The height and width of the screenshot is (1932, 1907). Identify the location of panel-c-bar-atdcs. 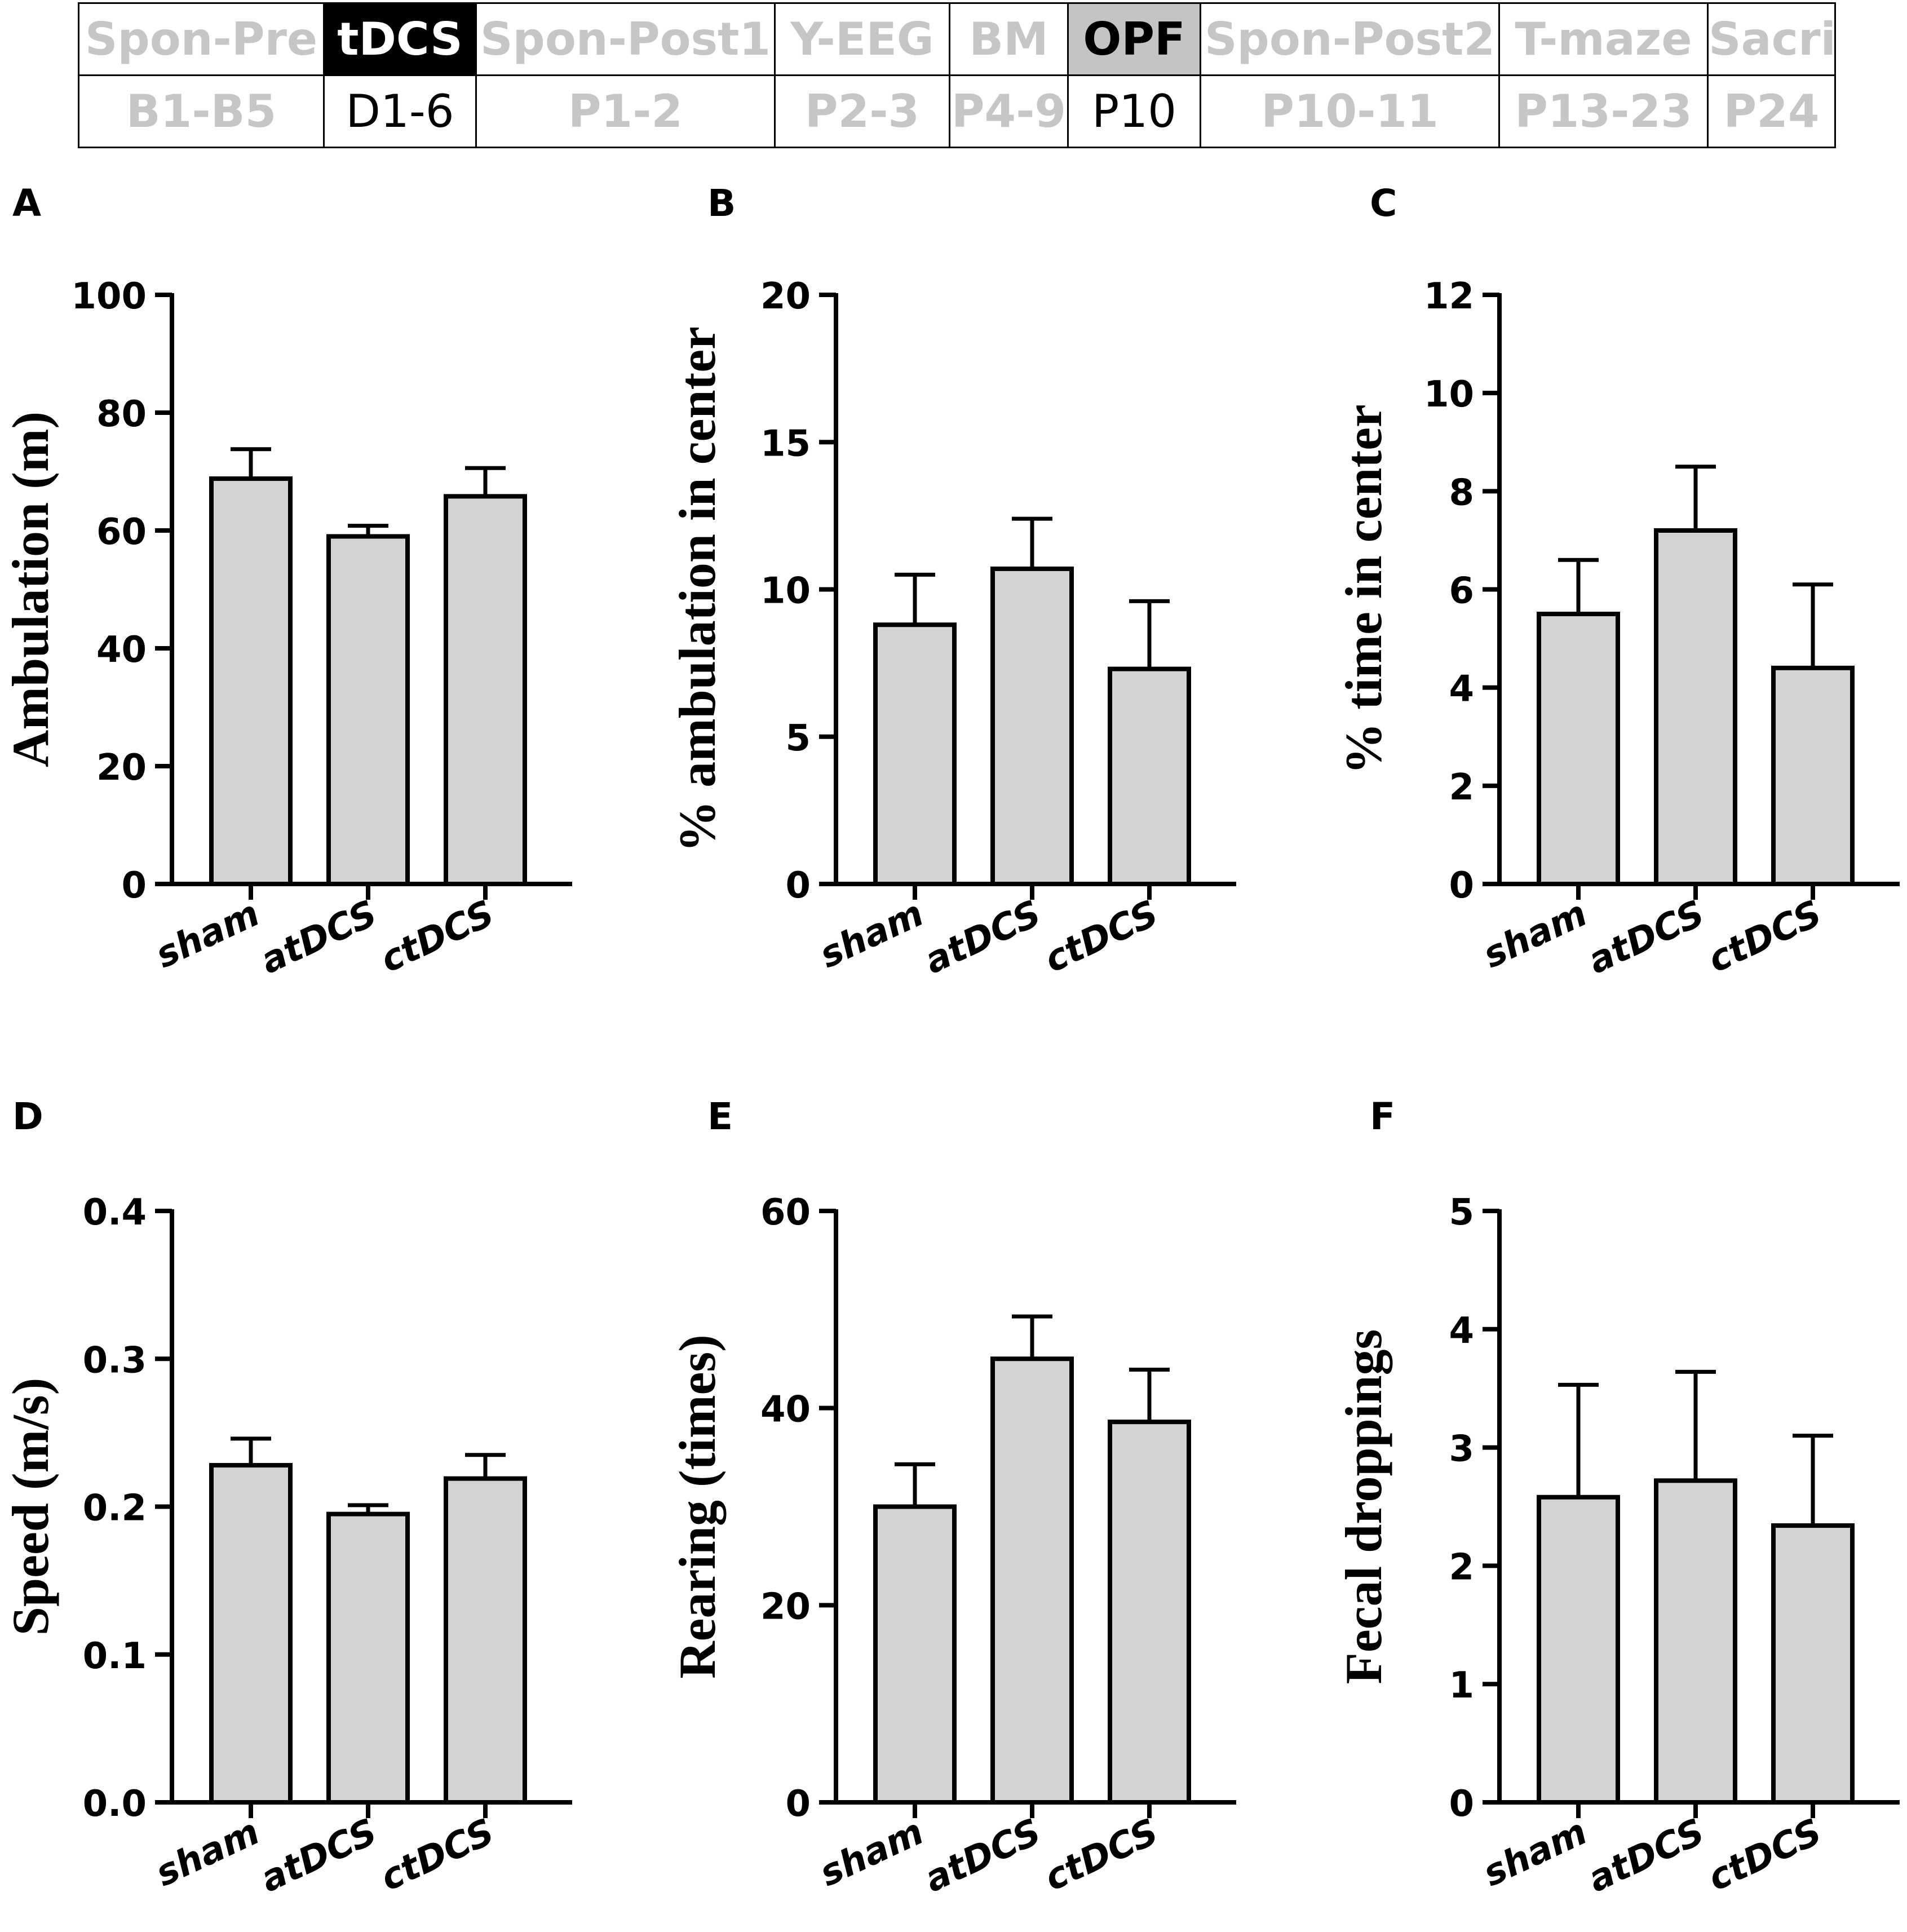
(1695, 707).